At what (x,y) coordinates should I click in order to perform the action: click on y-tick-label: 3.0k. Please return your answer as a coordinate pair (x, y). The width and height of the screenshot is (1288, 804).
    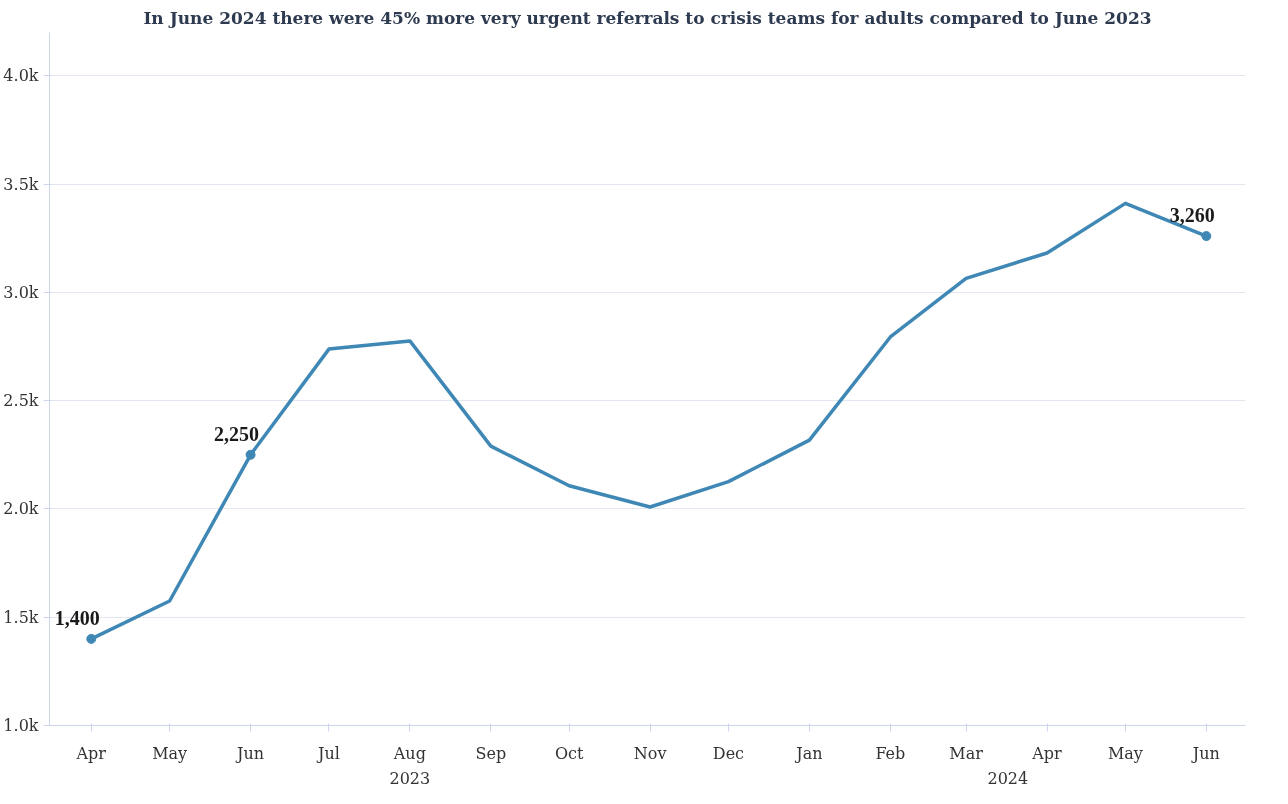
    Looking at the image, I should click on (21, 292).